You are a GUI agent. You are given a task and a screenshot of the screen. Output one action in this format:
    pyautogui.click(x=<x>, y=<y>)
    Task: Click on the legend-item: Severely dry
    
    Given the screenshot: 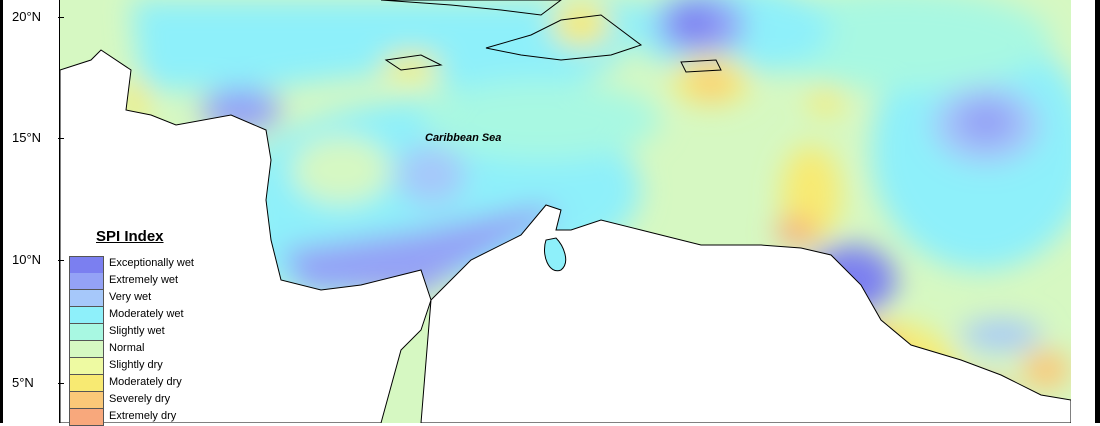 What is the action you would take?
    pyautogui.click(x=154, y=400)
    